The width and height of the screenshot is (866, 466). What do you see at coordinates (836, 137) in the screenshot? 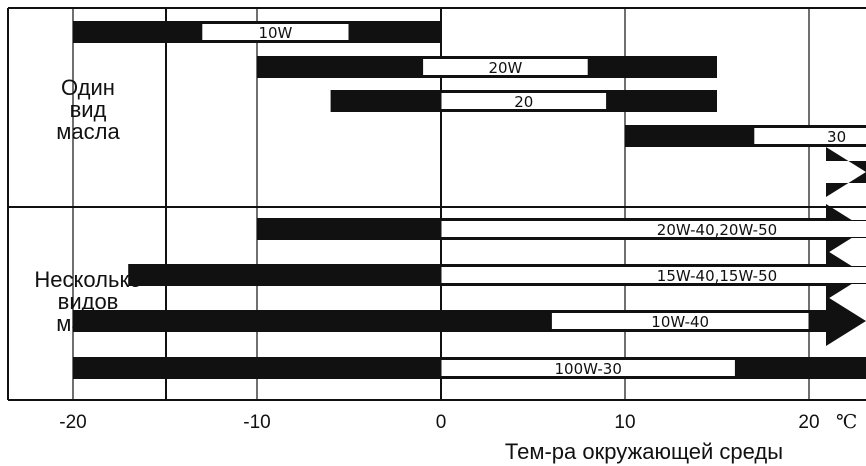
I see `oil-grade-label: 30` at bounding box center [836, 137].